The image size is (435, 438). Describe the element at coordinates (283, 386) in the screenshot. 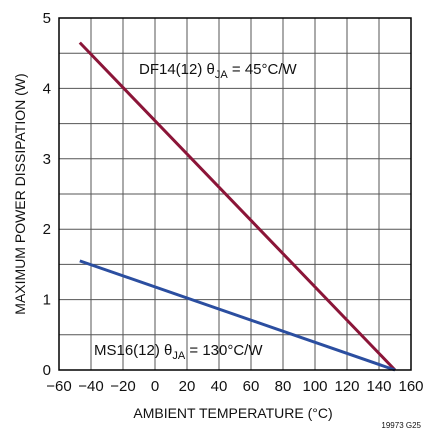

I see `x-tick-label: 80` at that location.